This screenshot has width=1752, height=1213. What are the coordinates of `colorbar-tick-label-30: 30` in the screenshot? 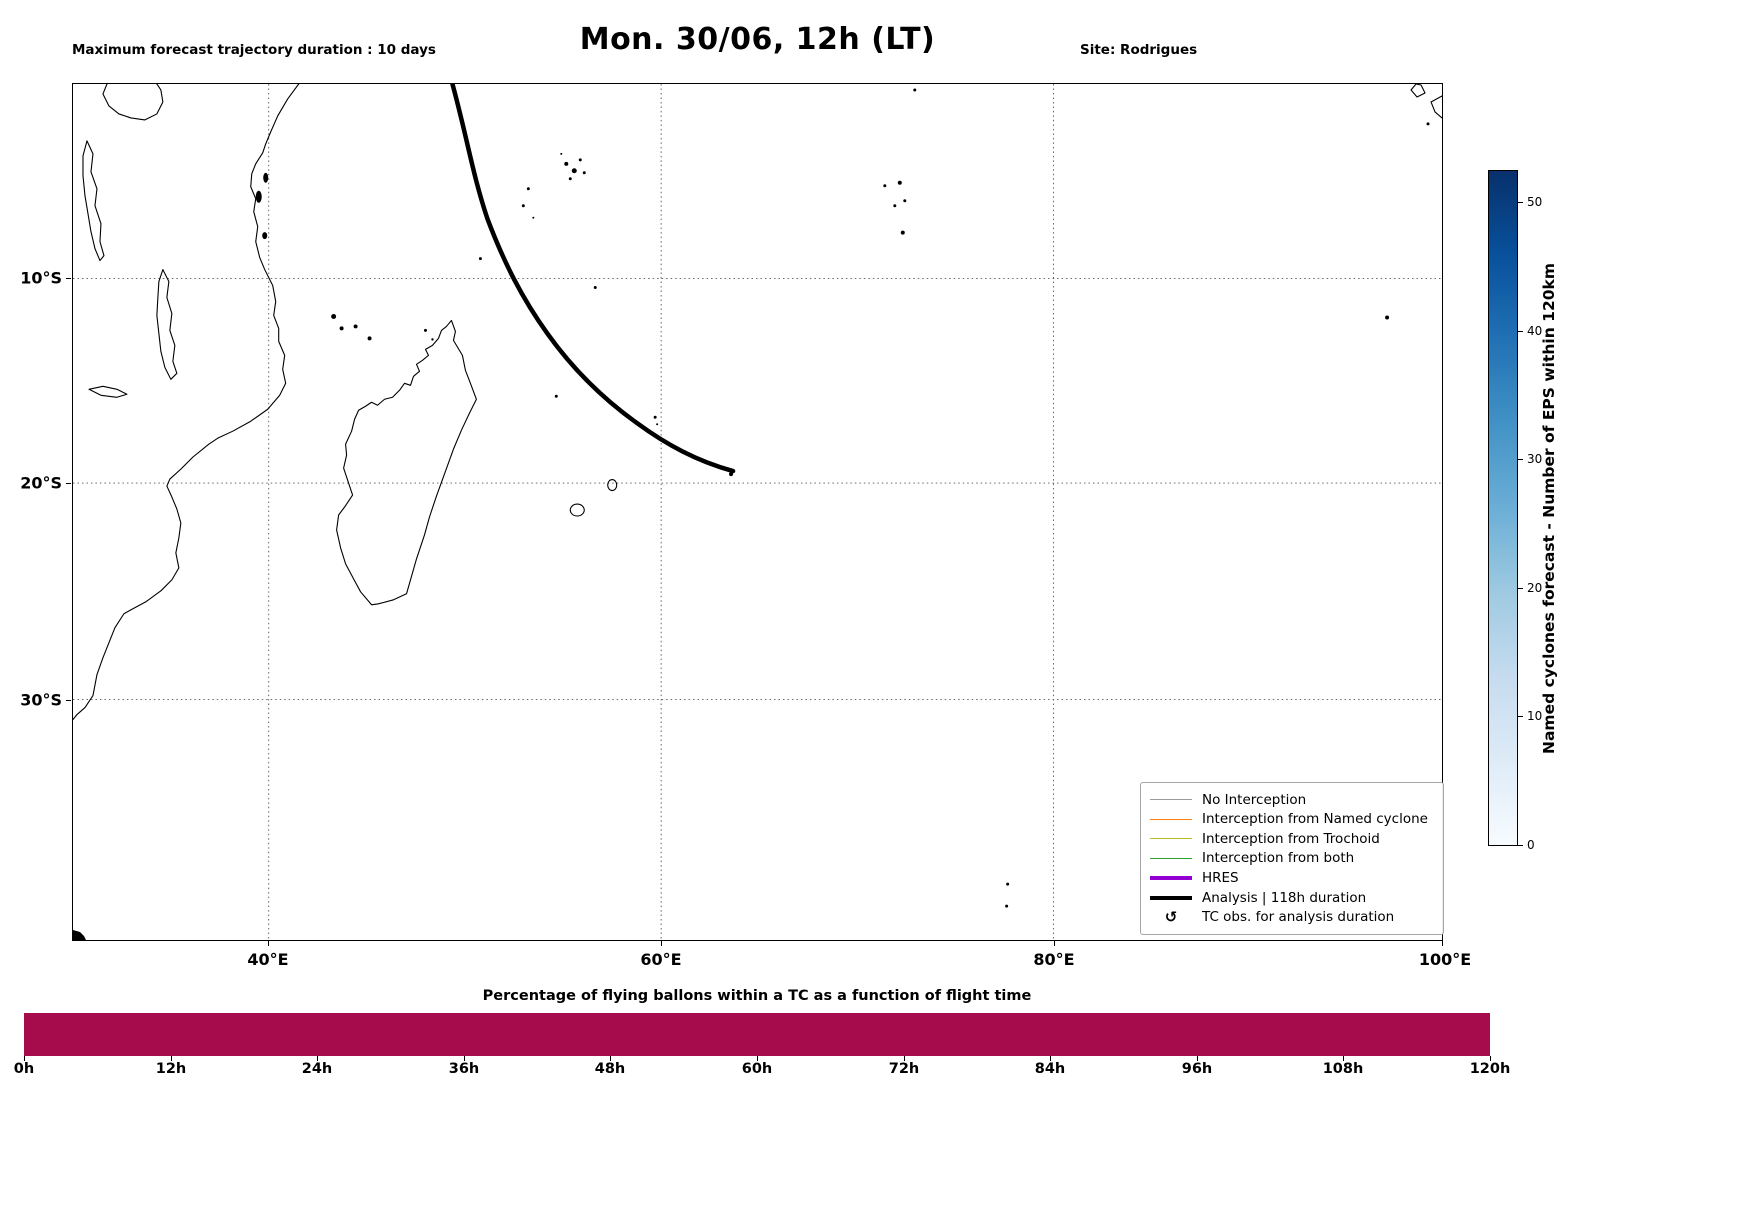 It's located at (1535, 459).